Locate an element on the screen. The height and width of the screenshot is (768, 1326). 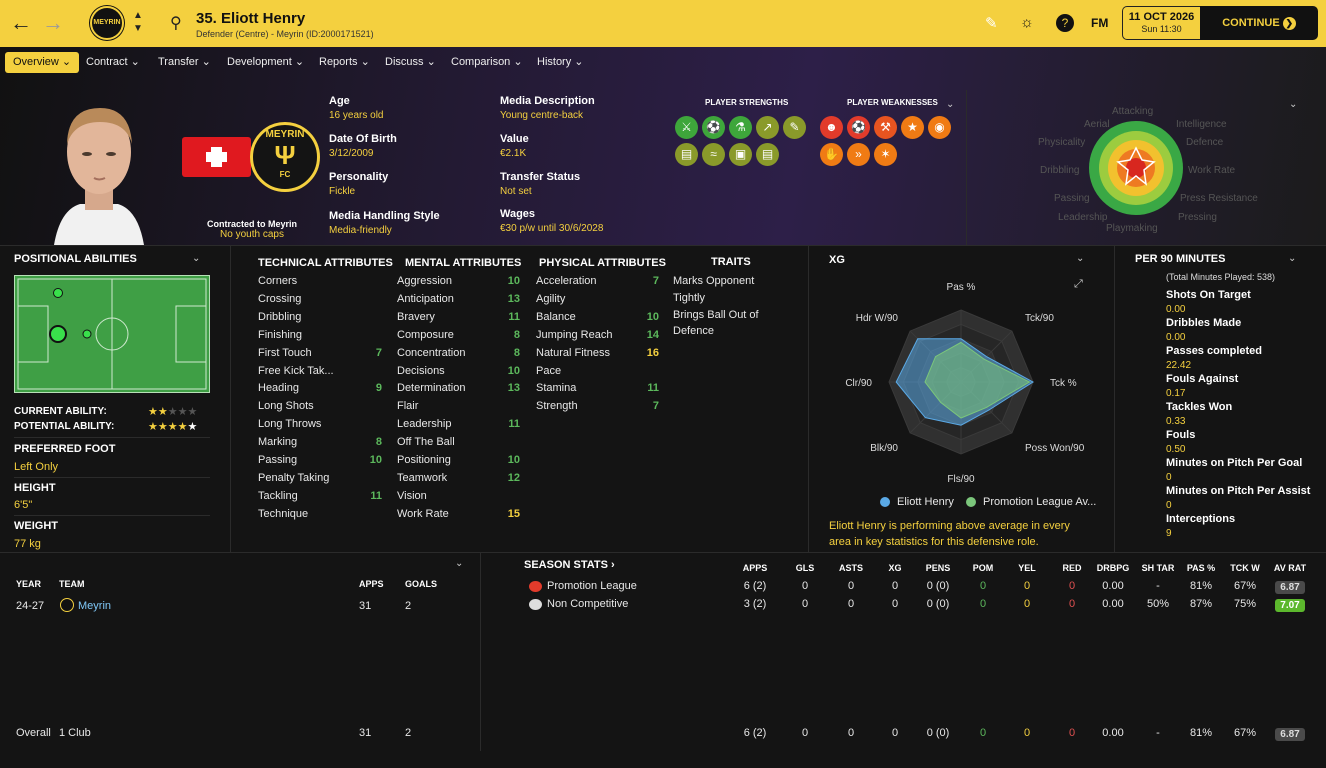
tab-development: Development ⌄ is located at coordinates (266, 62).